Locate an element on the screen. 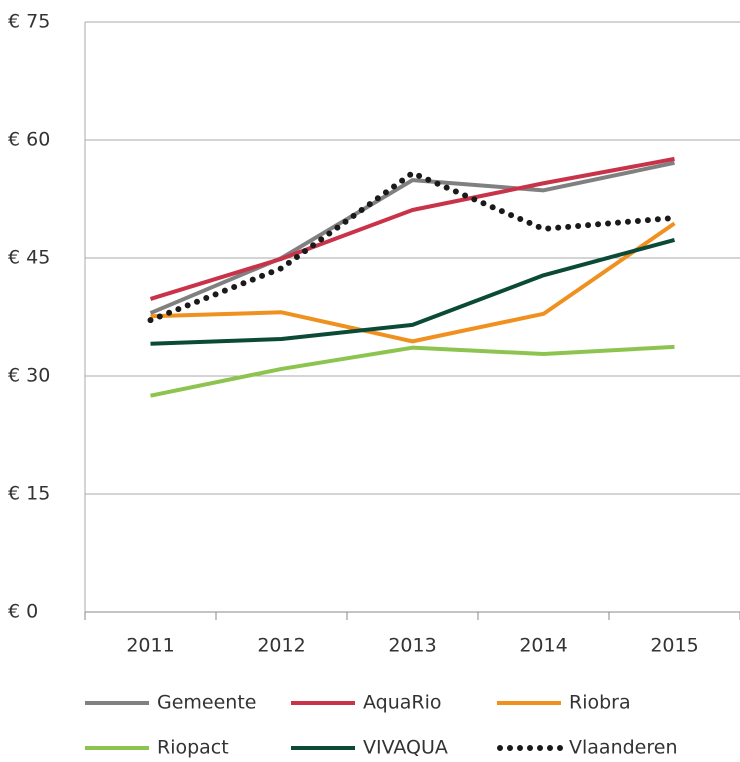  legend-label: Gemeente is located at coordinates (206, 703).